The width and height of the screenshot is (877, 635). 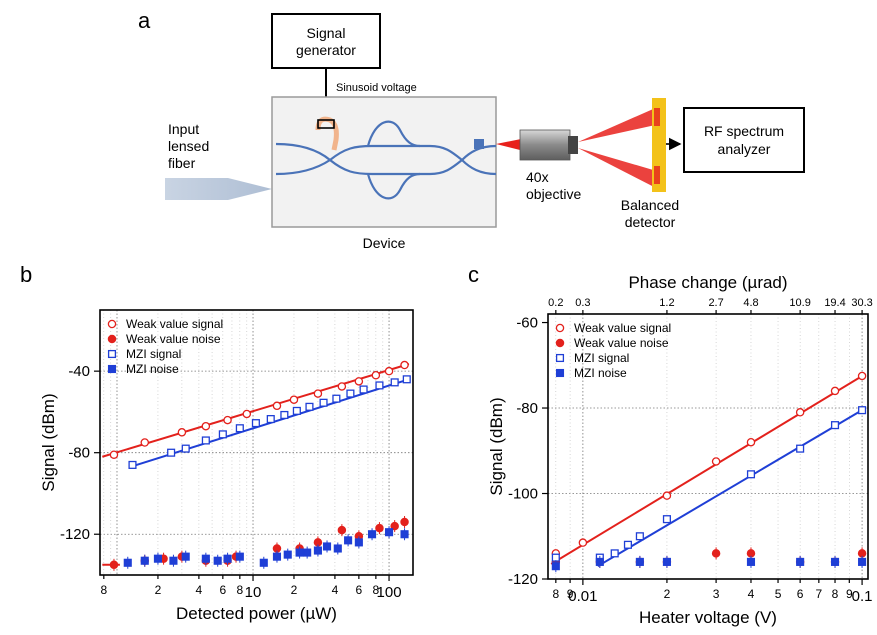 What do you see at coordinates (619, 169) in the screenshot?
I see `beam-lower` at bounding box center [619, 169].